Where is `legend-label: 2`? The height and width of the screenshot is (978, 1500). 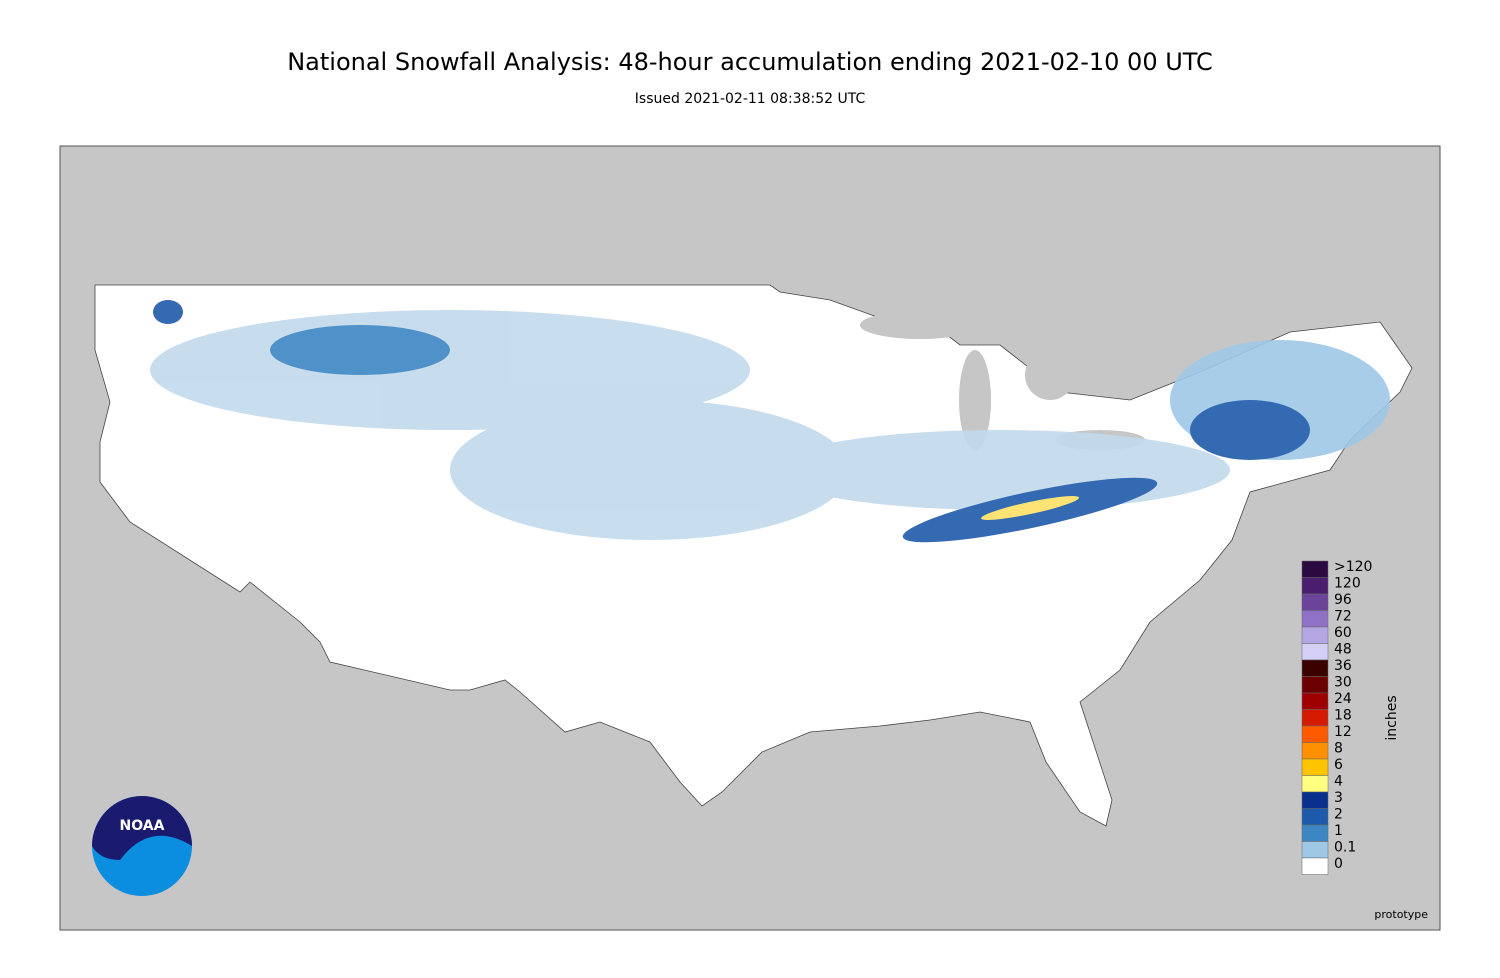 legend-label: 2 is located at coordinates (1338, 815).